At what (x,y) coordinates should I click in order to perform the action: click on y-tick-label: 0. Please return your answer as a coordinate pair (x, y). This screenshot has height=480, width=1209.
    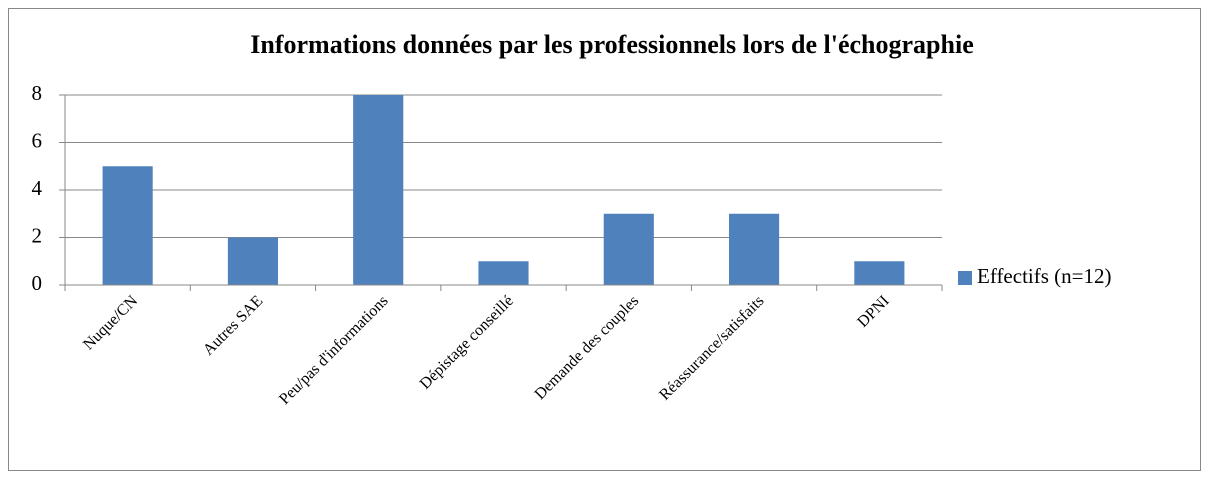
    Looking at the image, I should click on (37, 283).